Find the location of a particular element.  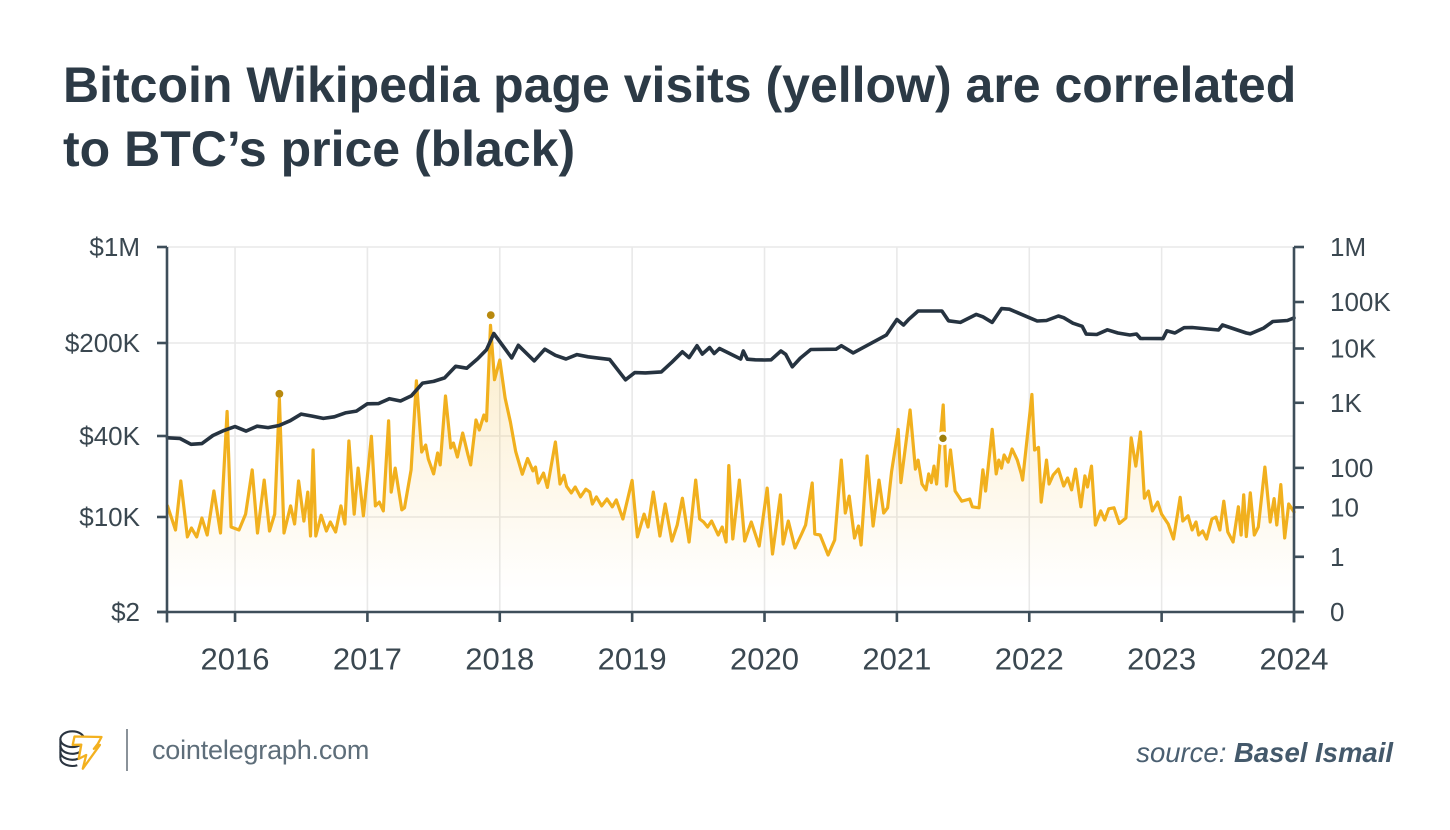

x-axis-tick-label: 2022 is located at coordinates (1029, 659).